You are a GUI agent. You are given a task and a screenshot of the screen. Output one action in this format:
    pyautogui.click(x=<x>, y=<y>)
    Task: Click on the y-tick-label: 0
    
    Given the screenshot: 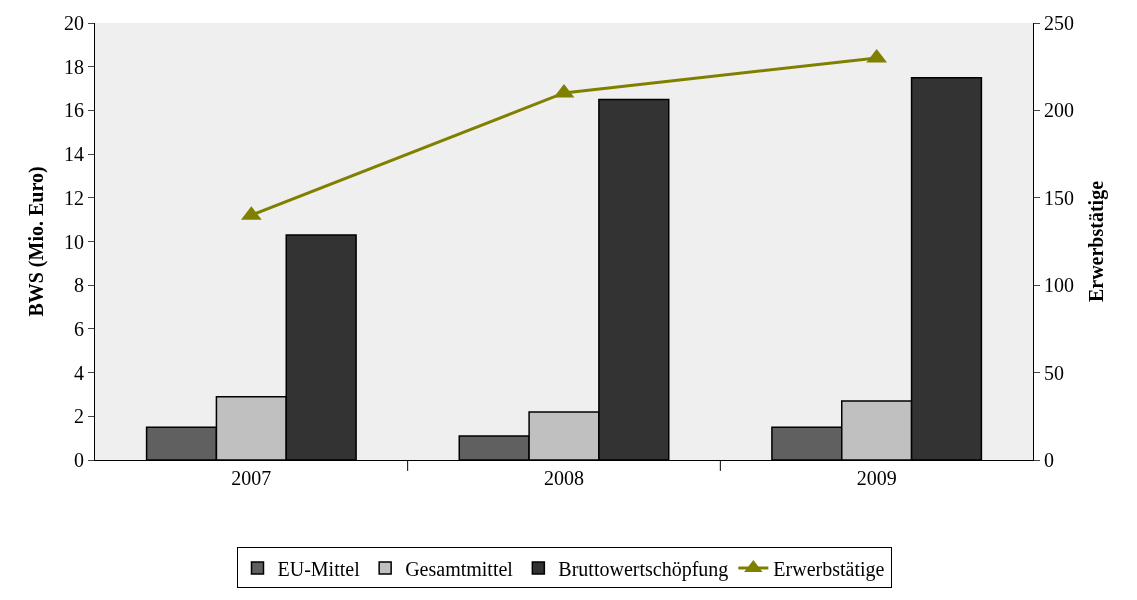 What is the action you would take?
    pyautogui.click(x=79, y=460)
    